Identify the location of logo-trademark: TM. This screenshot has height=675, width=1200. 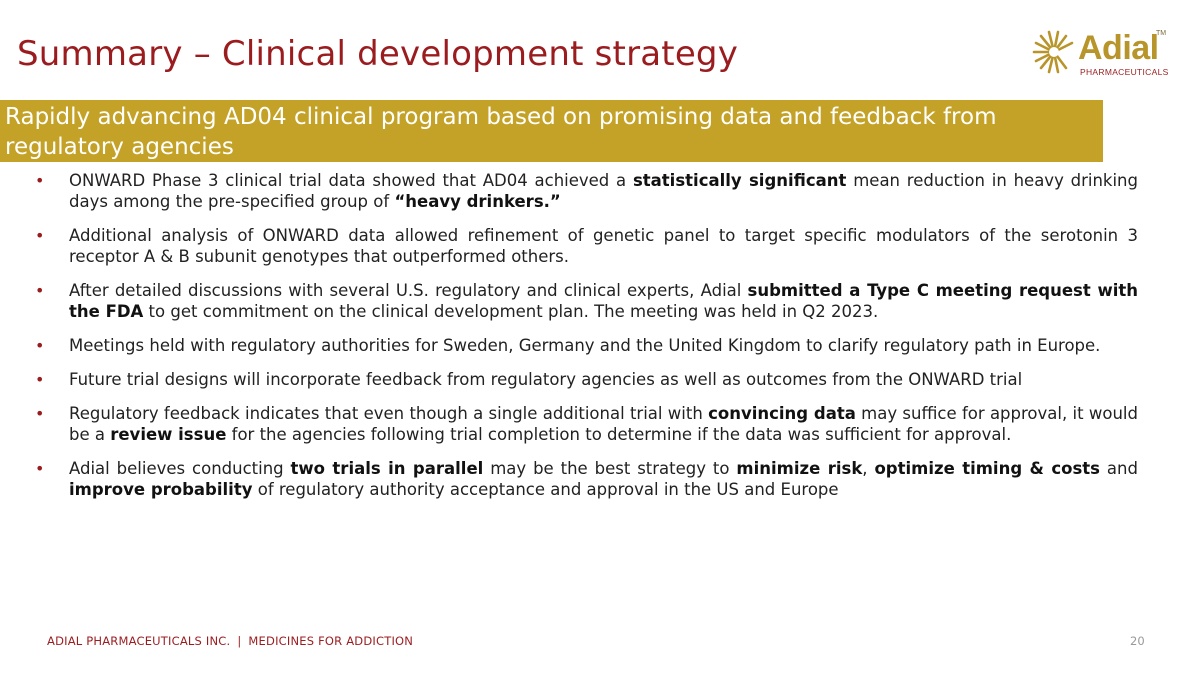
(1161, 33).